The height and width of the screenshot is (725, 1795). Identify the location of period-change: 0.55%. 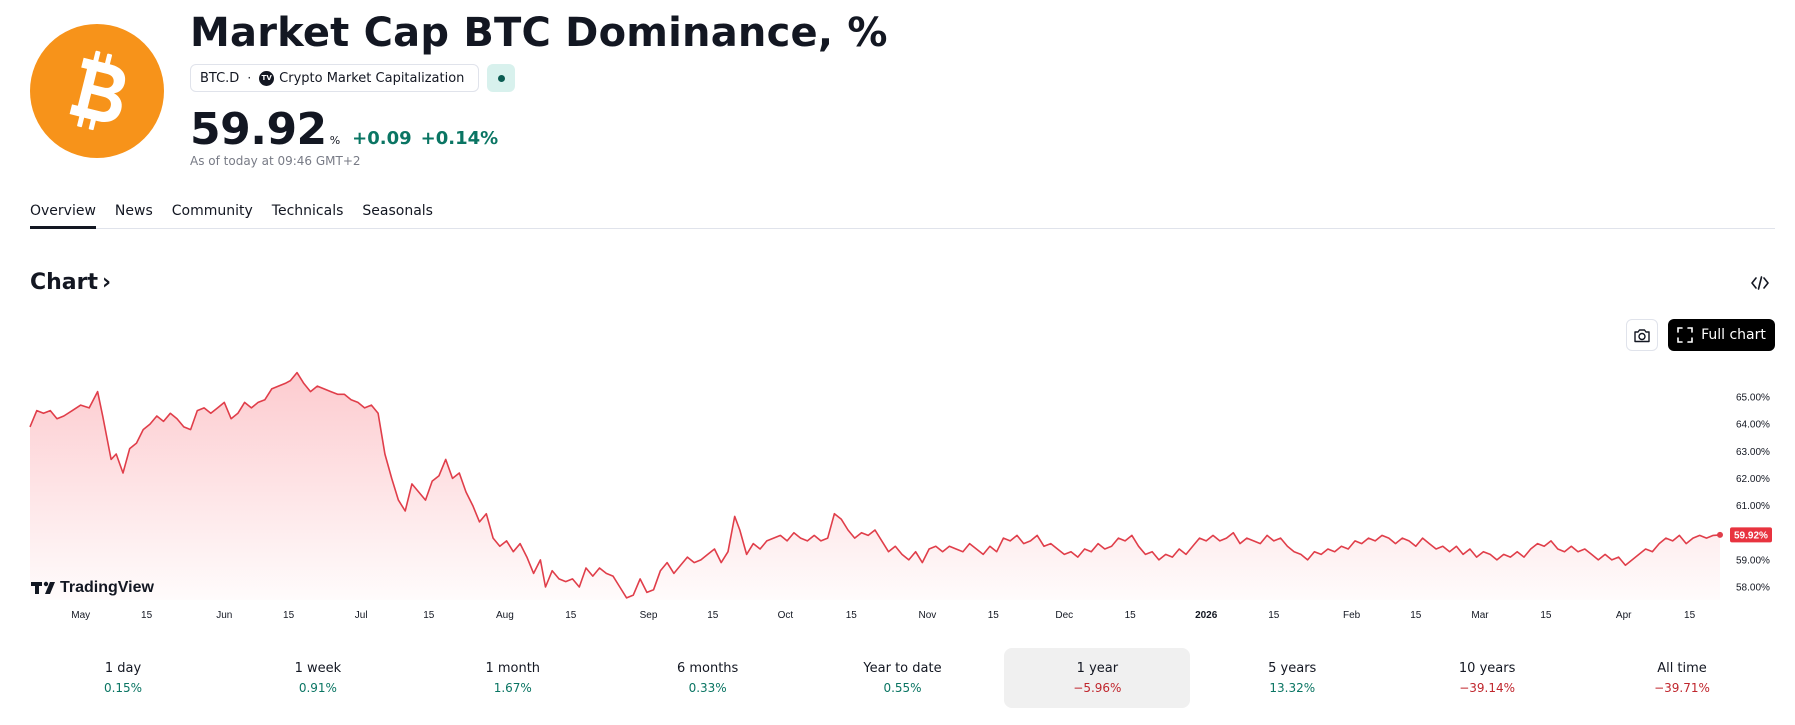
(902, 688).